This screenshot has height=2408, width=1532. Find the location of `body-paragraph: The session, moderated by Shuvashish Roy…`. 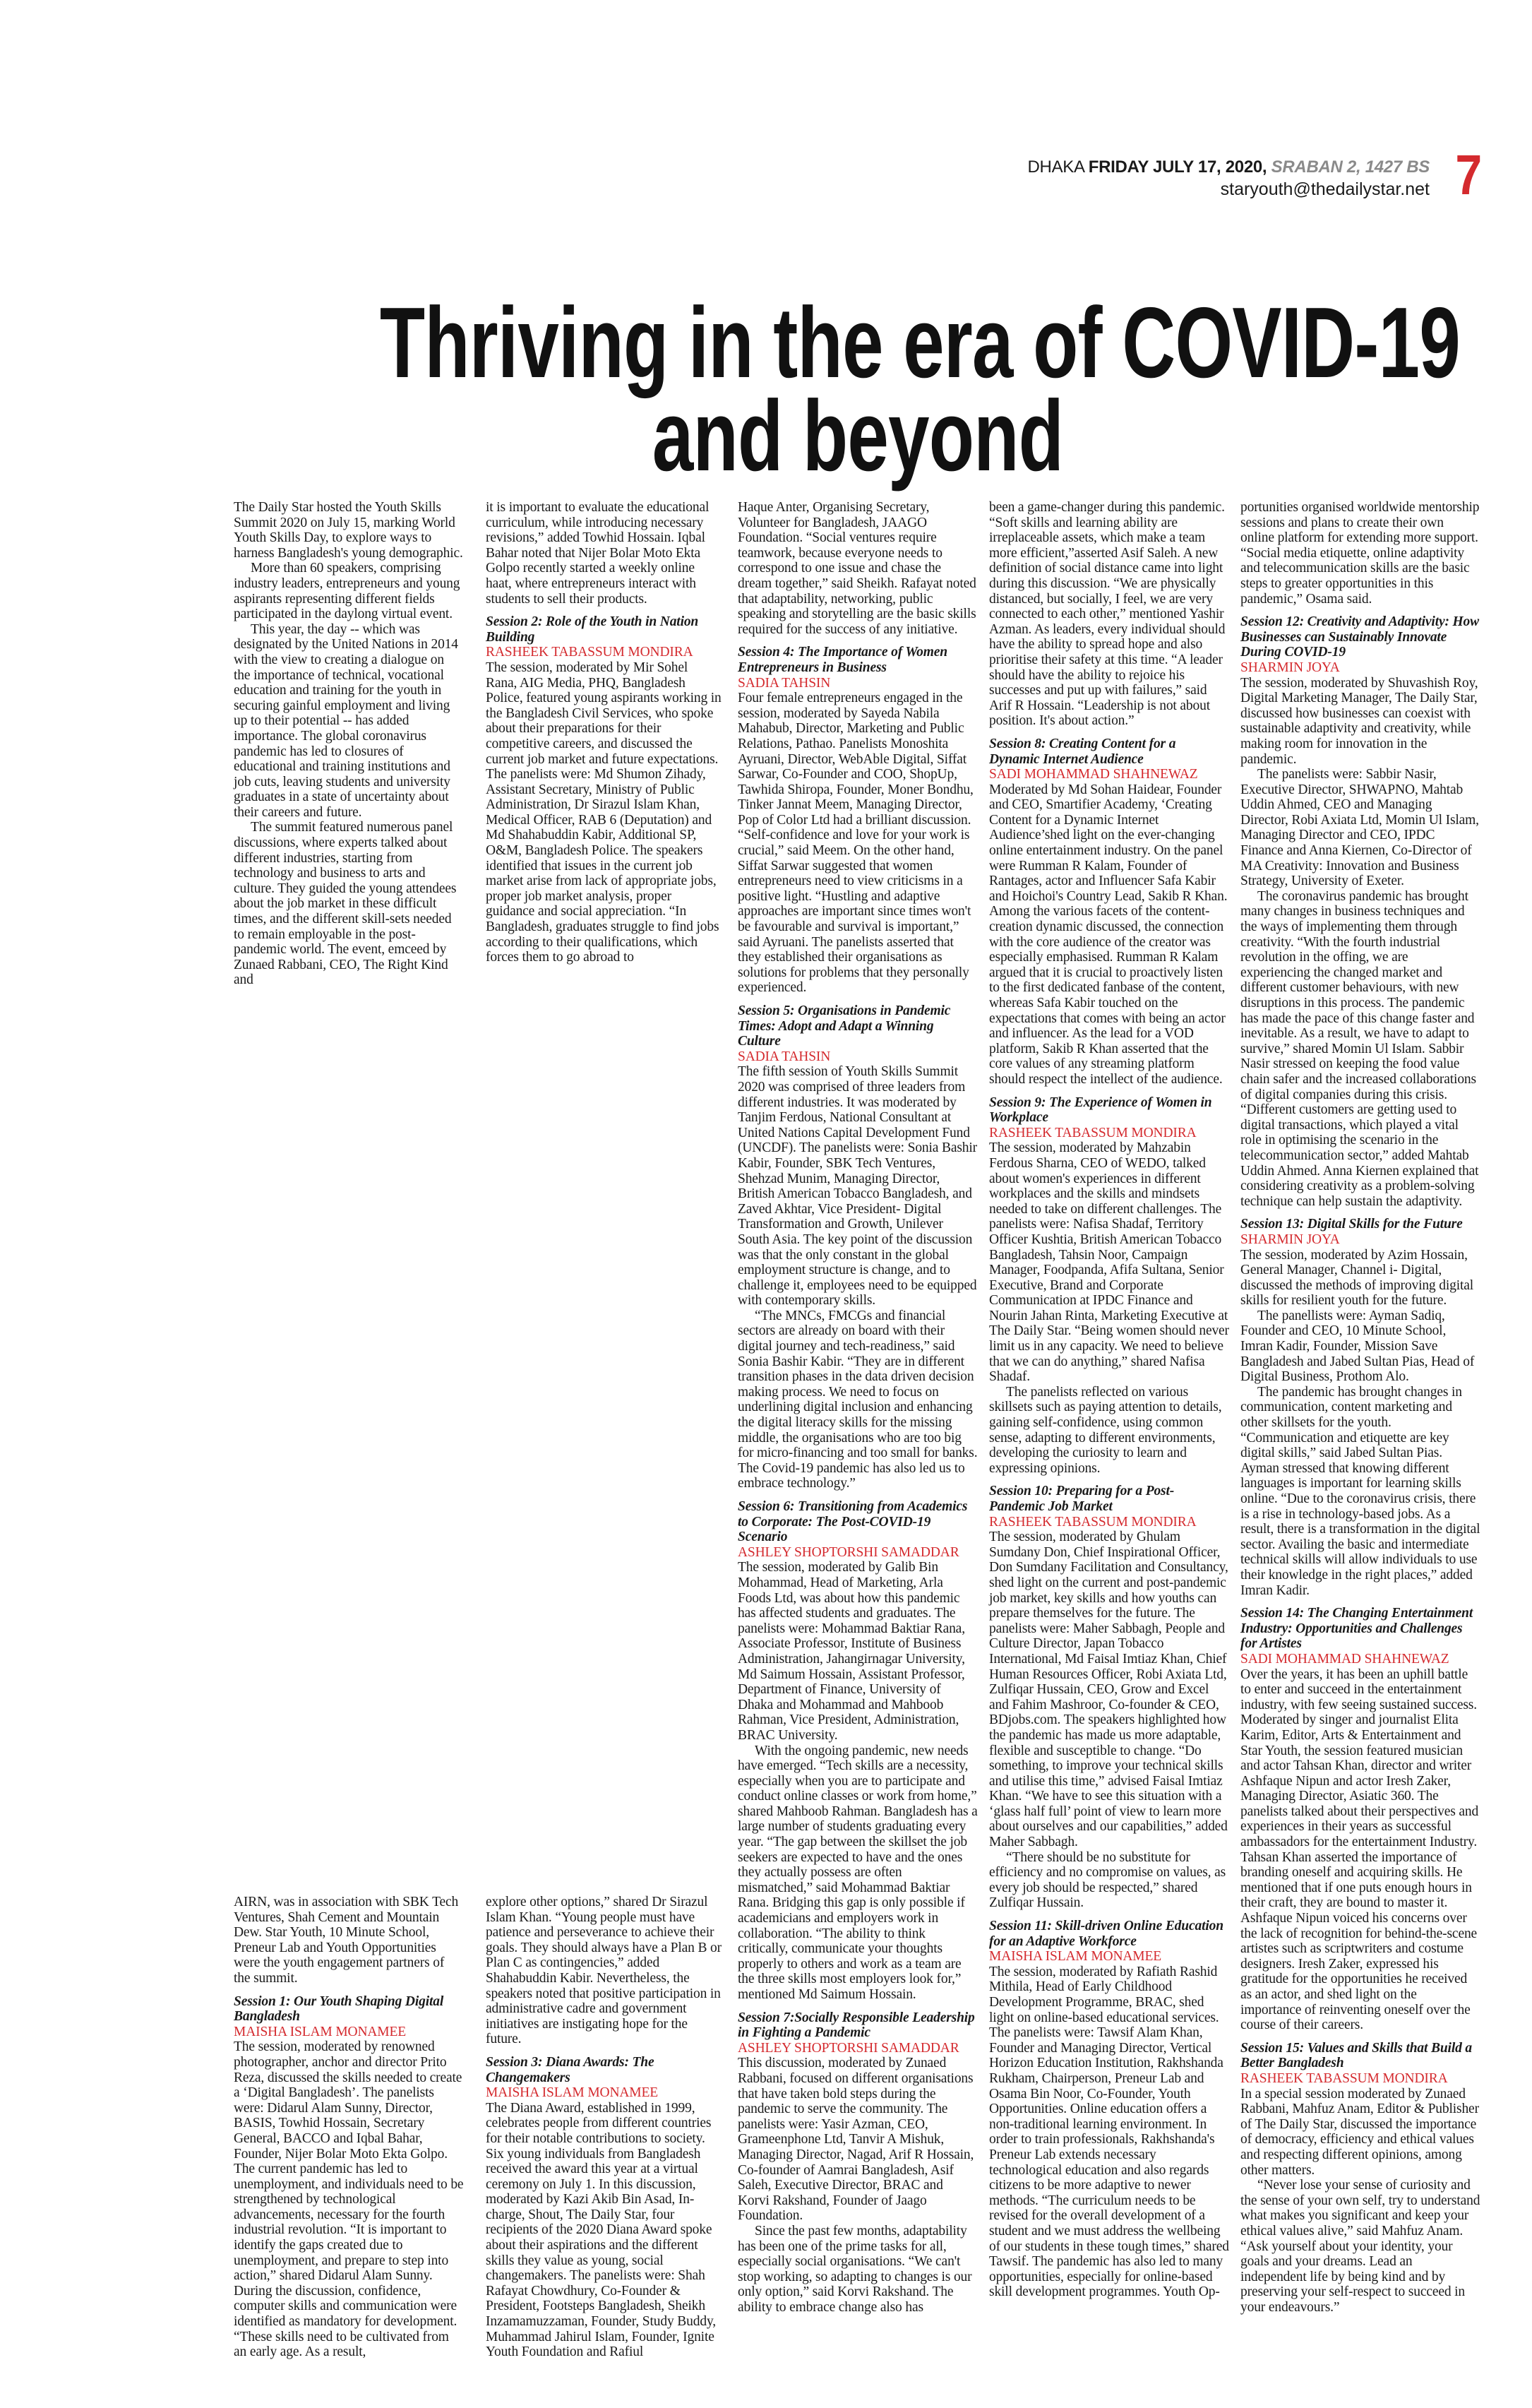

body-paragraph: The session, moderated by Shuvashish Roy… is located at coordinates (1359, 721).